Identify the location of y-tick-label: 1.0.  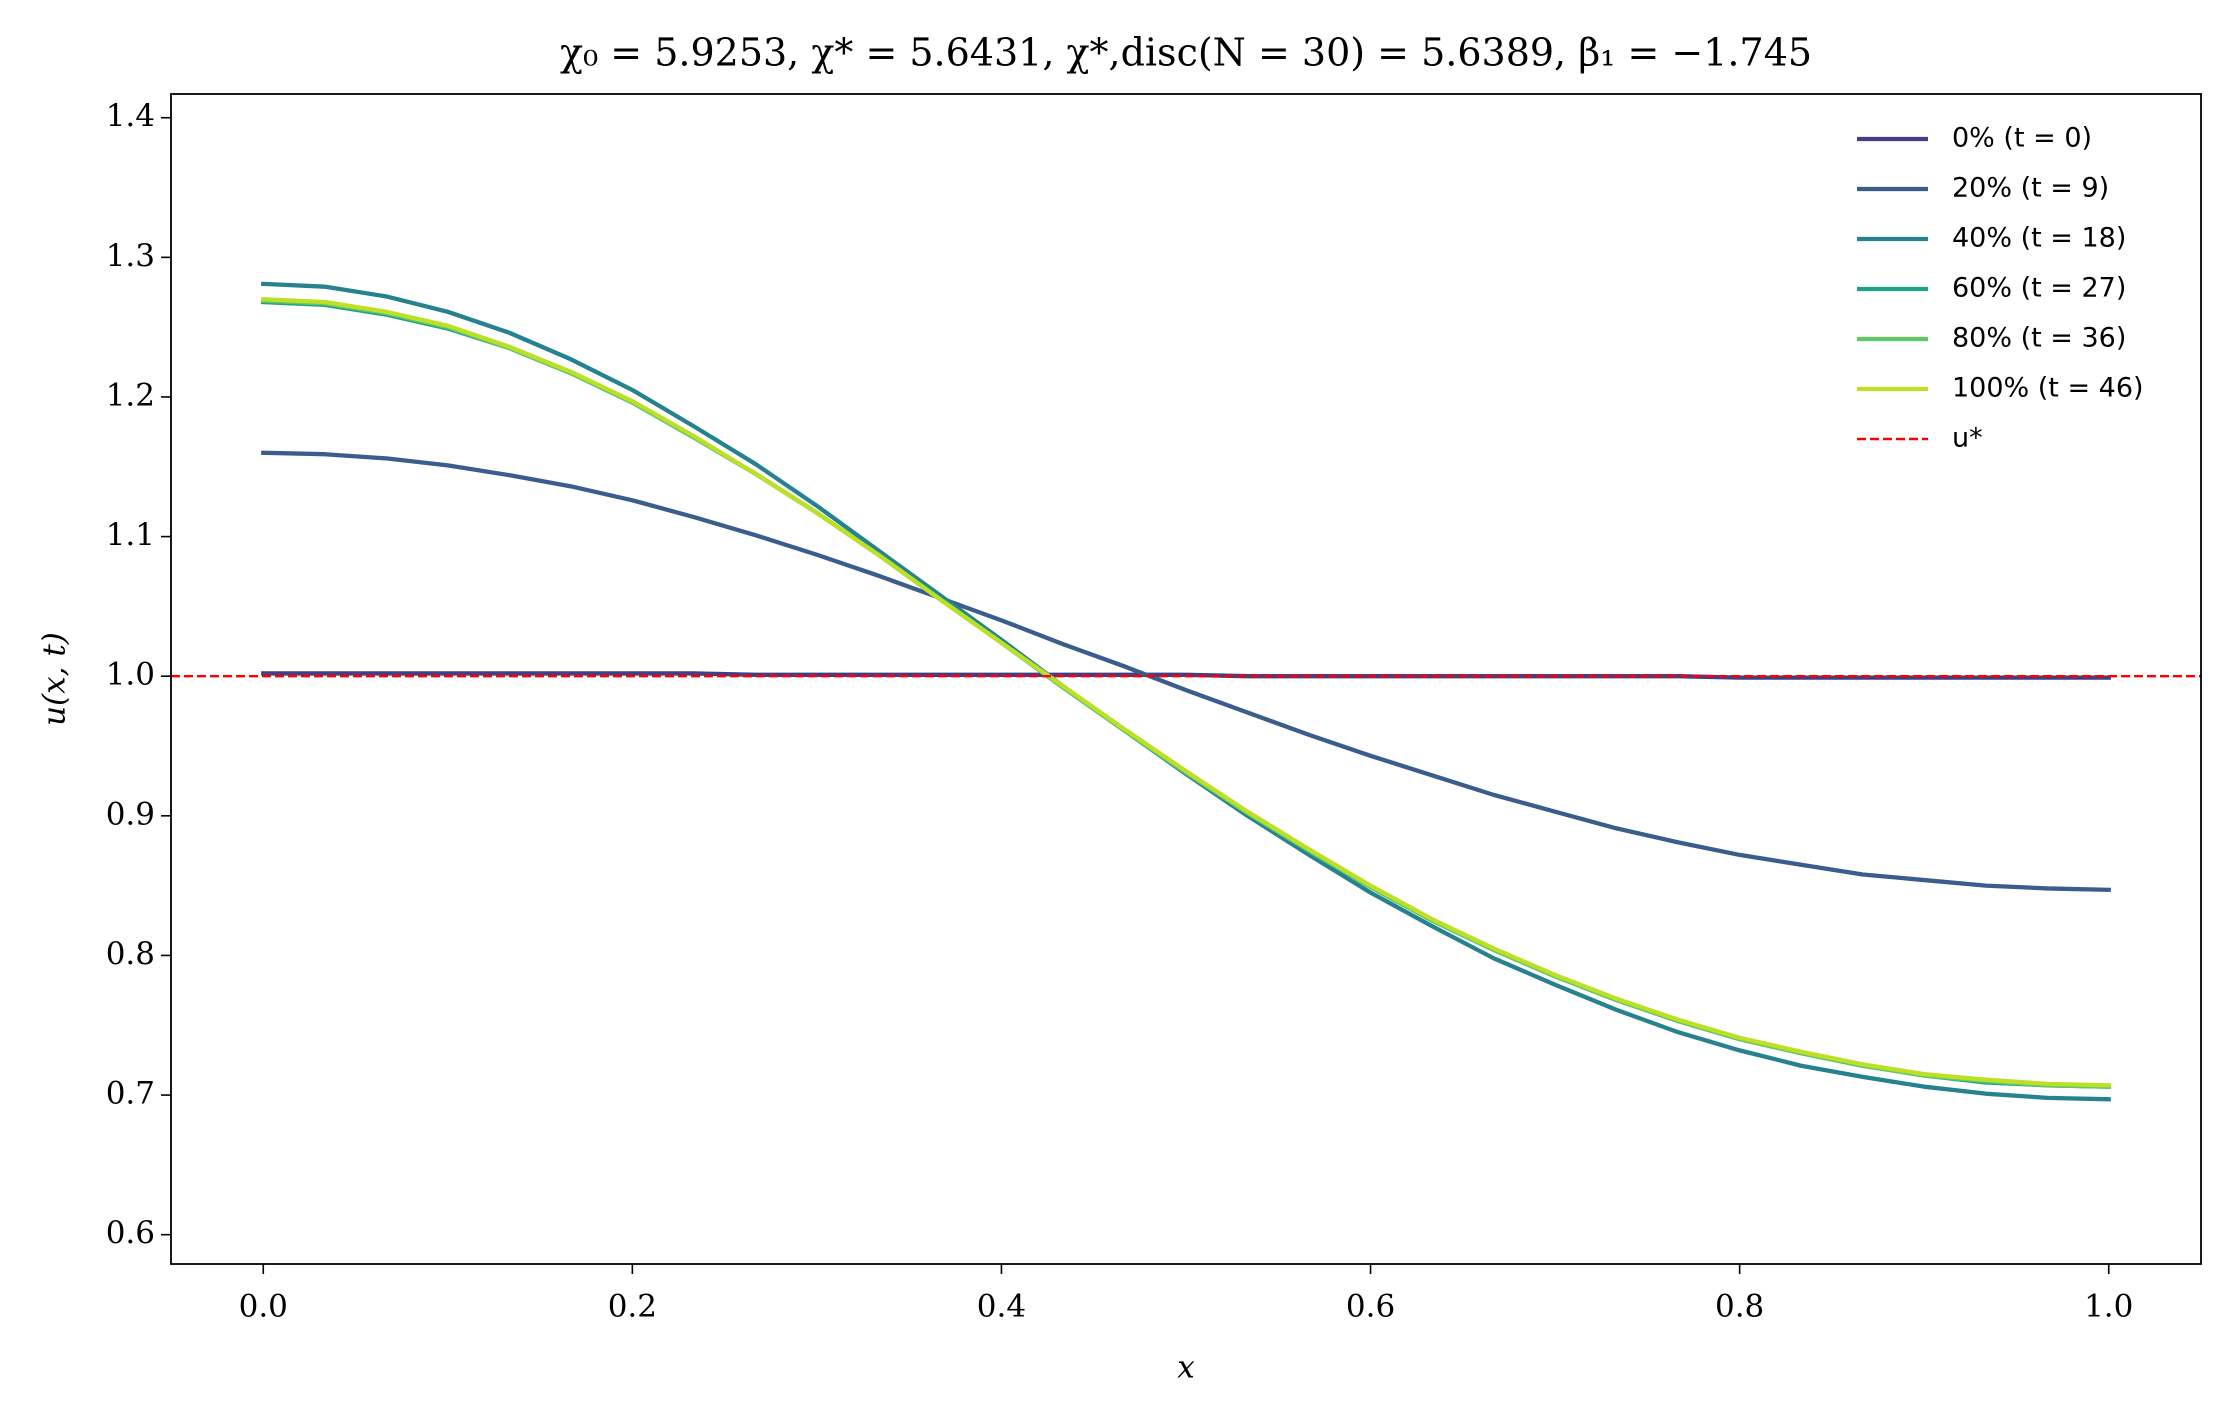
(130, 675).